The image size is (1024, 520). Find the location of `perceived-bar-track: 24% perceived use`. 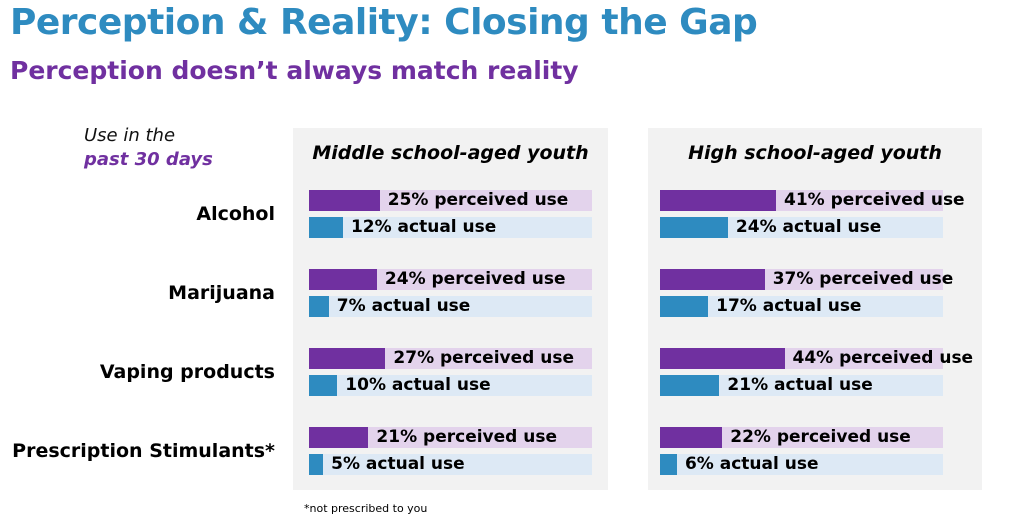

perceived-bar-track: 24% perceived use is located at coordinates (450, 279).